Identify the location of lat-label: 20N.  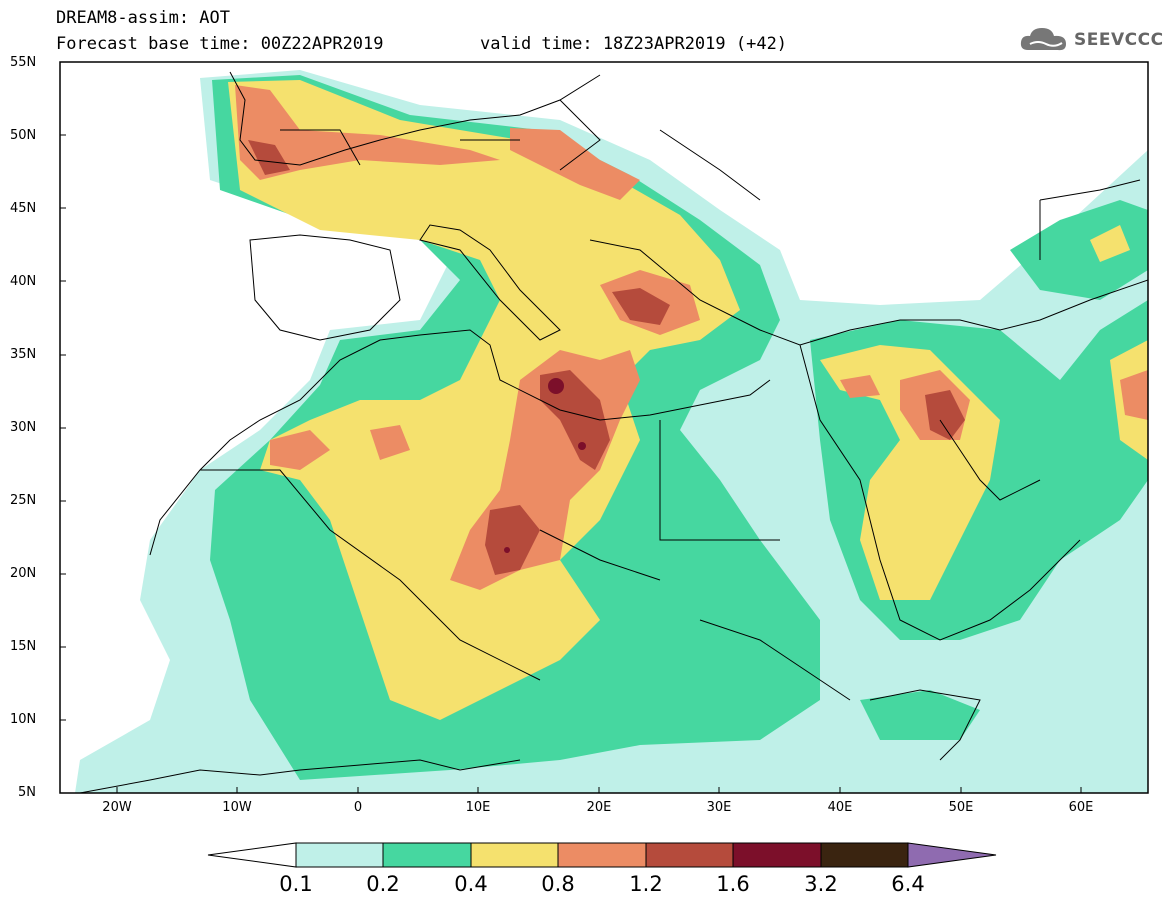
(23, 573).